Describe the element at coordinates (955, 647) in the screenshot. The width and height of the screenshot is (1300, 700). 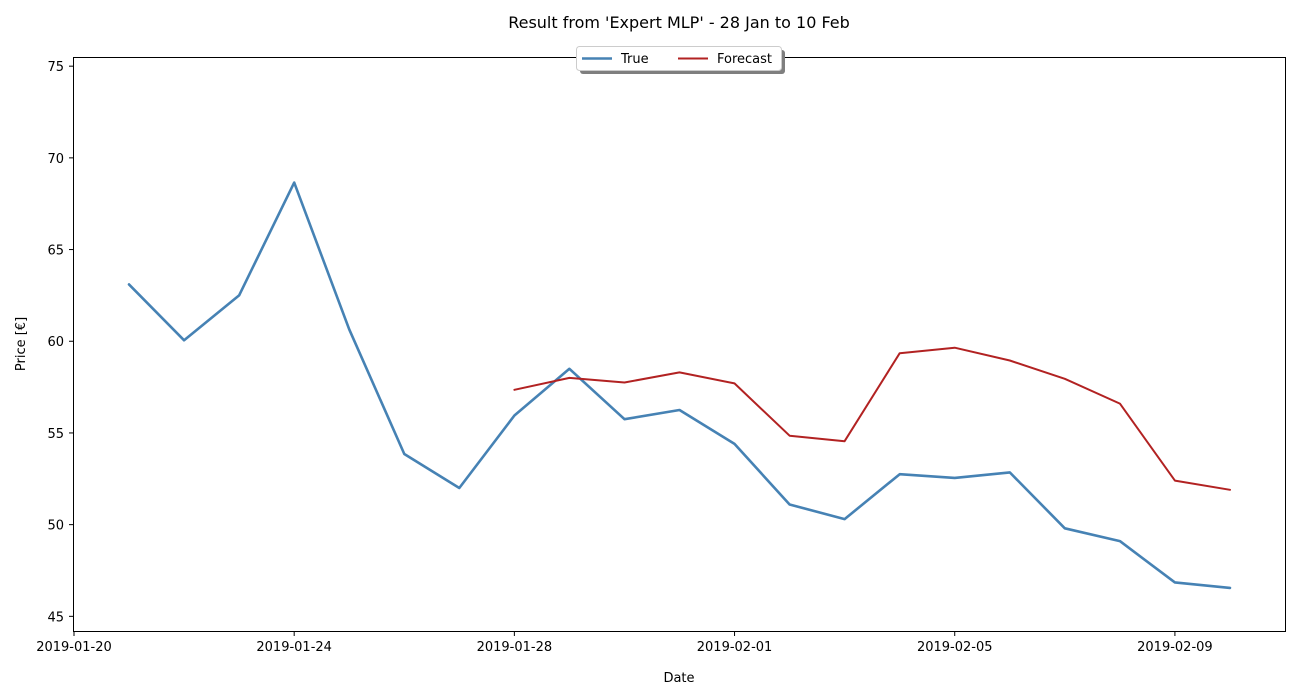
I see `x-tick-label: 2019-02-05` at that location.